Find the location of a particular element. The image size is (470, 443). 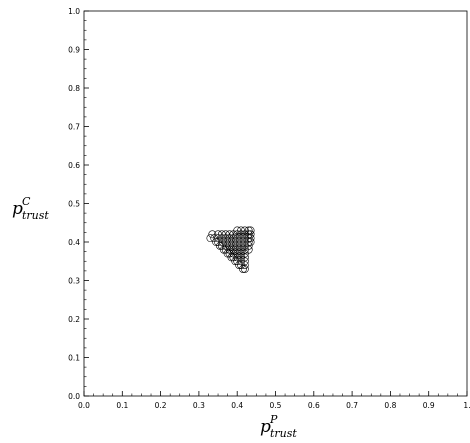

y-tick-label: 0.8 is located at coordinates (74, 88).